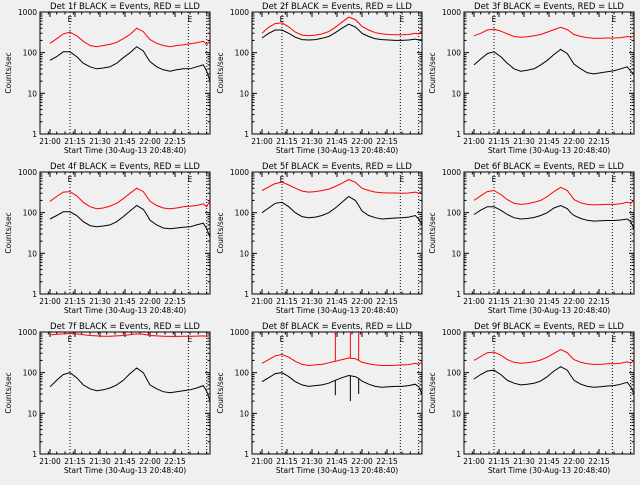 This screenshot has width=640, height=485. I want to click on panel-title: Det 3f BLACK = Events, RED = LLD, so click(549, 7).